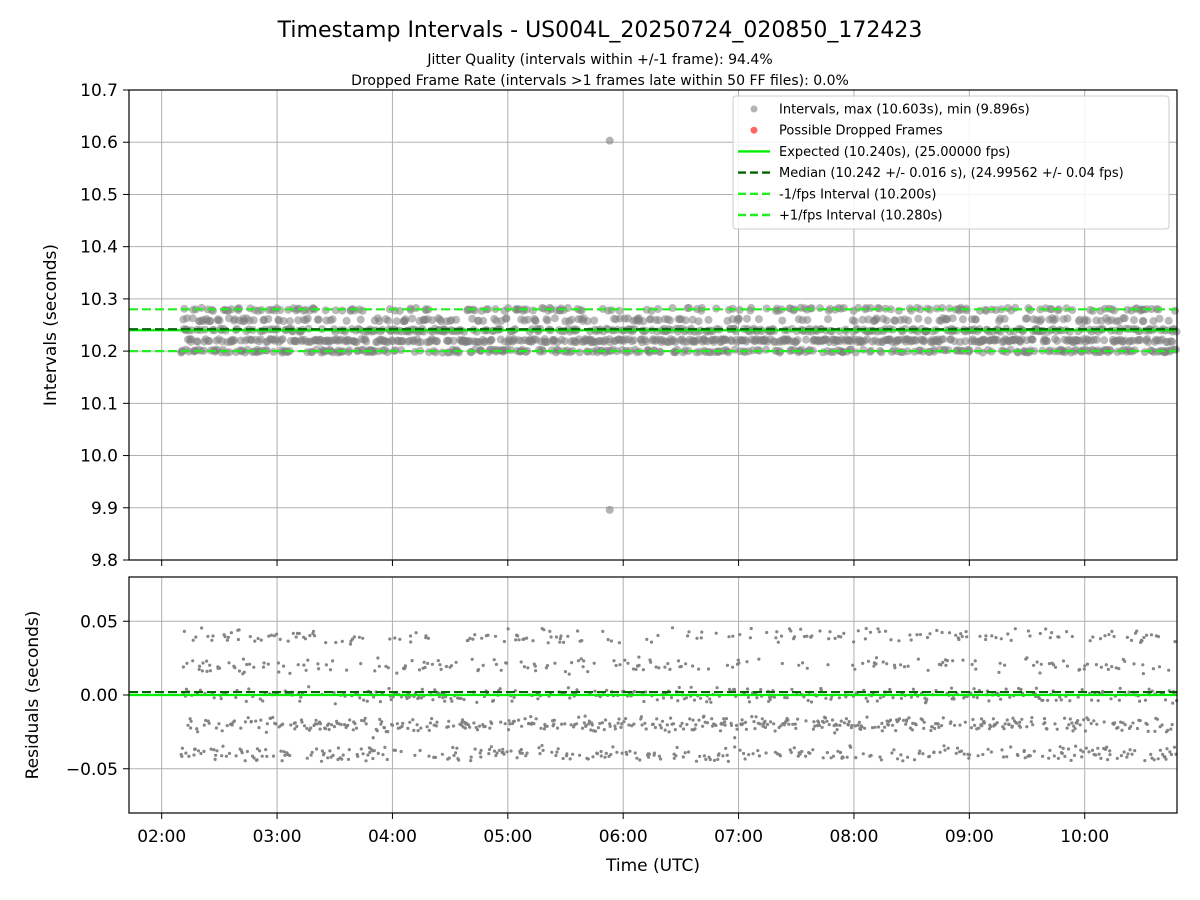 The image size is (1200, 900). Describe the element at coordinates (857, 194) in the screenshot. I see `legend-entry-label: -1/fps Interval (10.200s)` at that location.